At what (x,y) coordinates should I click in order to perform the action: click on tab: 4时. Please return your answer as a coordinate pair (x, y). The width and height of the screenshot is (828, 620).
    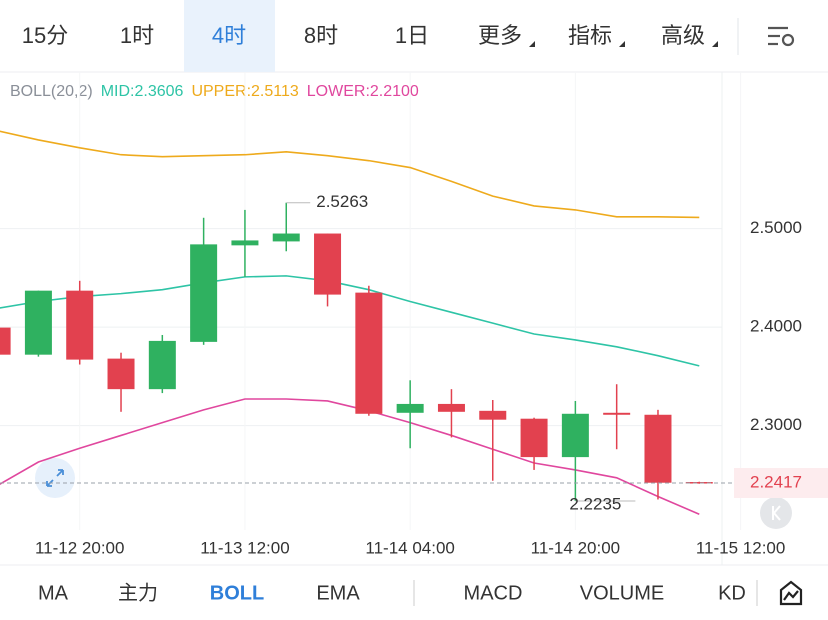
    Looking at the image, I should click on (229, 35).